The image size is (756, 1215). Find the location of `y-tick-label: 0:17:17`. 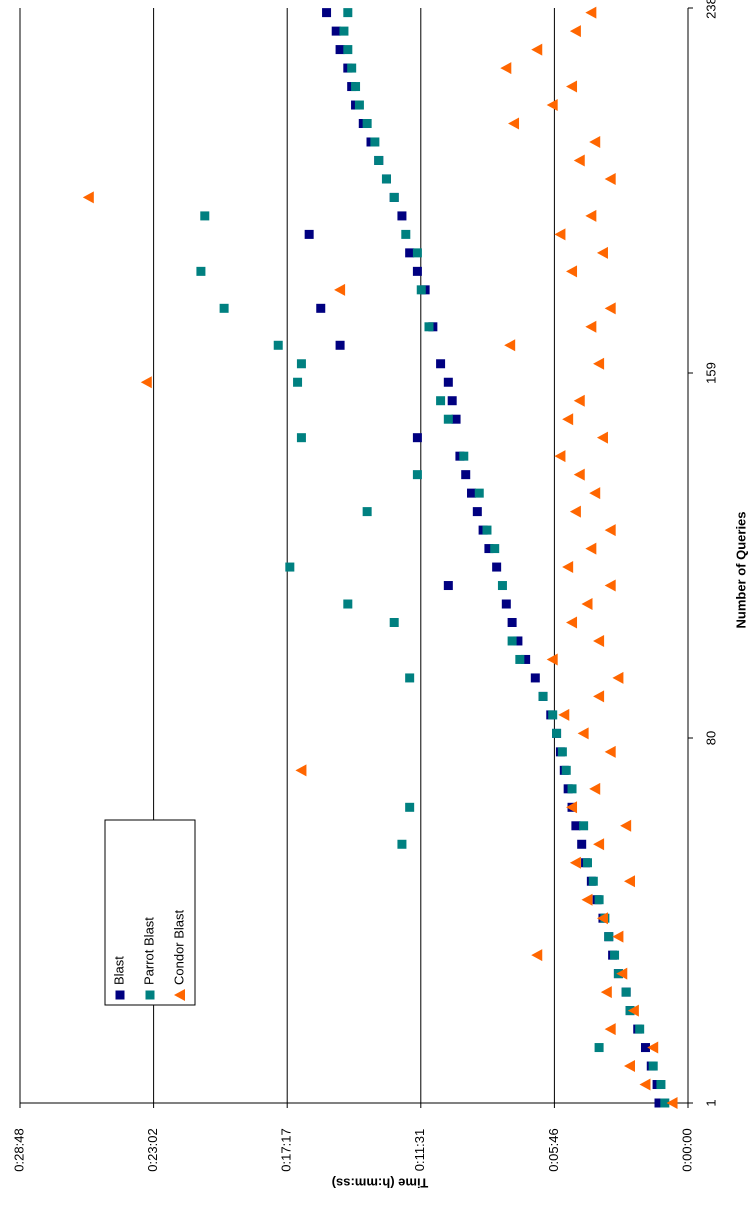

y-tick-label: 0:17:17 is located at coordinates (286, 1149).